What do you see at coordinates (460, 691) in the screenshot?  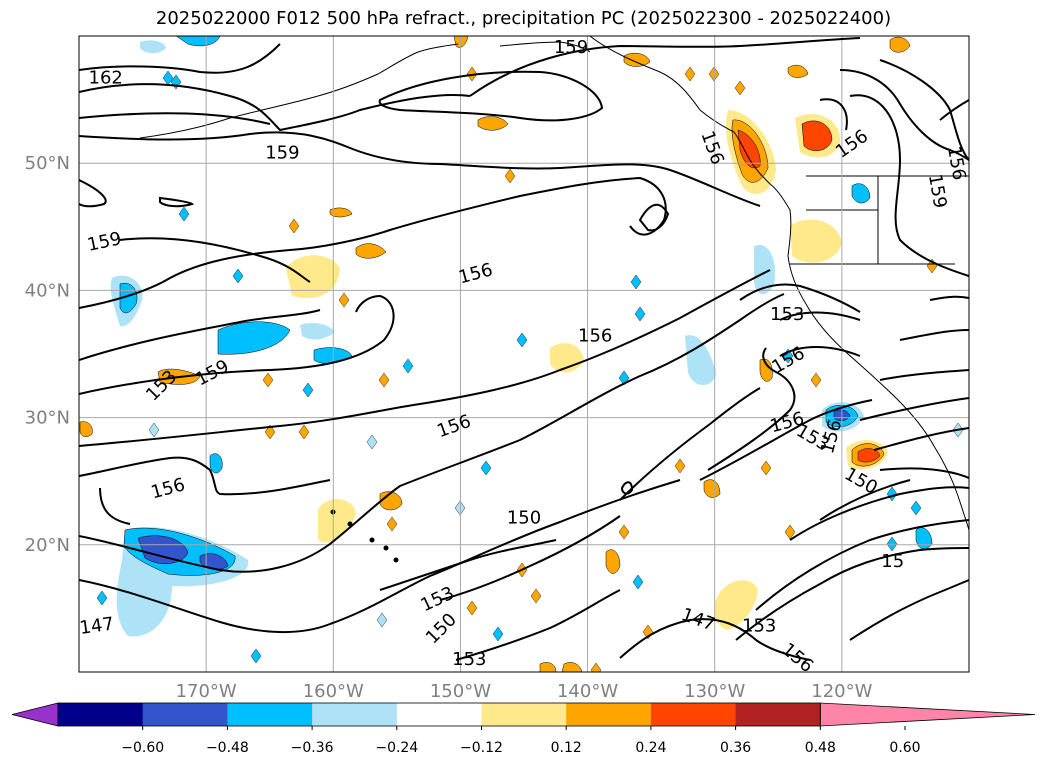 I see `x-tick-label: 150°W` at bounding box center [460, 691].